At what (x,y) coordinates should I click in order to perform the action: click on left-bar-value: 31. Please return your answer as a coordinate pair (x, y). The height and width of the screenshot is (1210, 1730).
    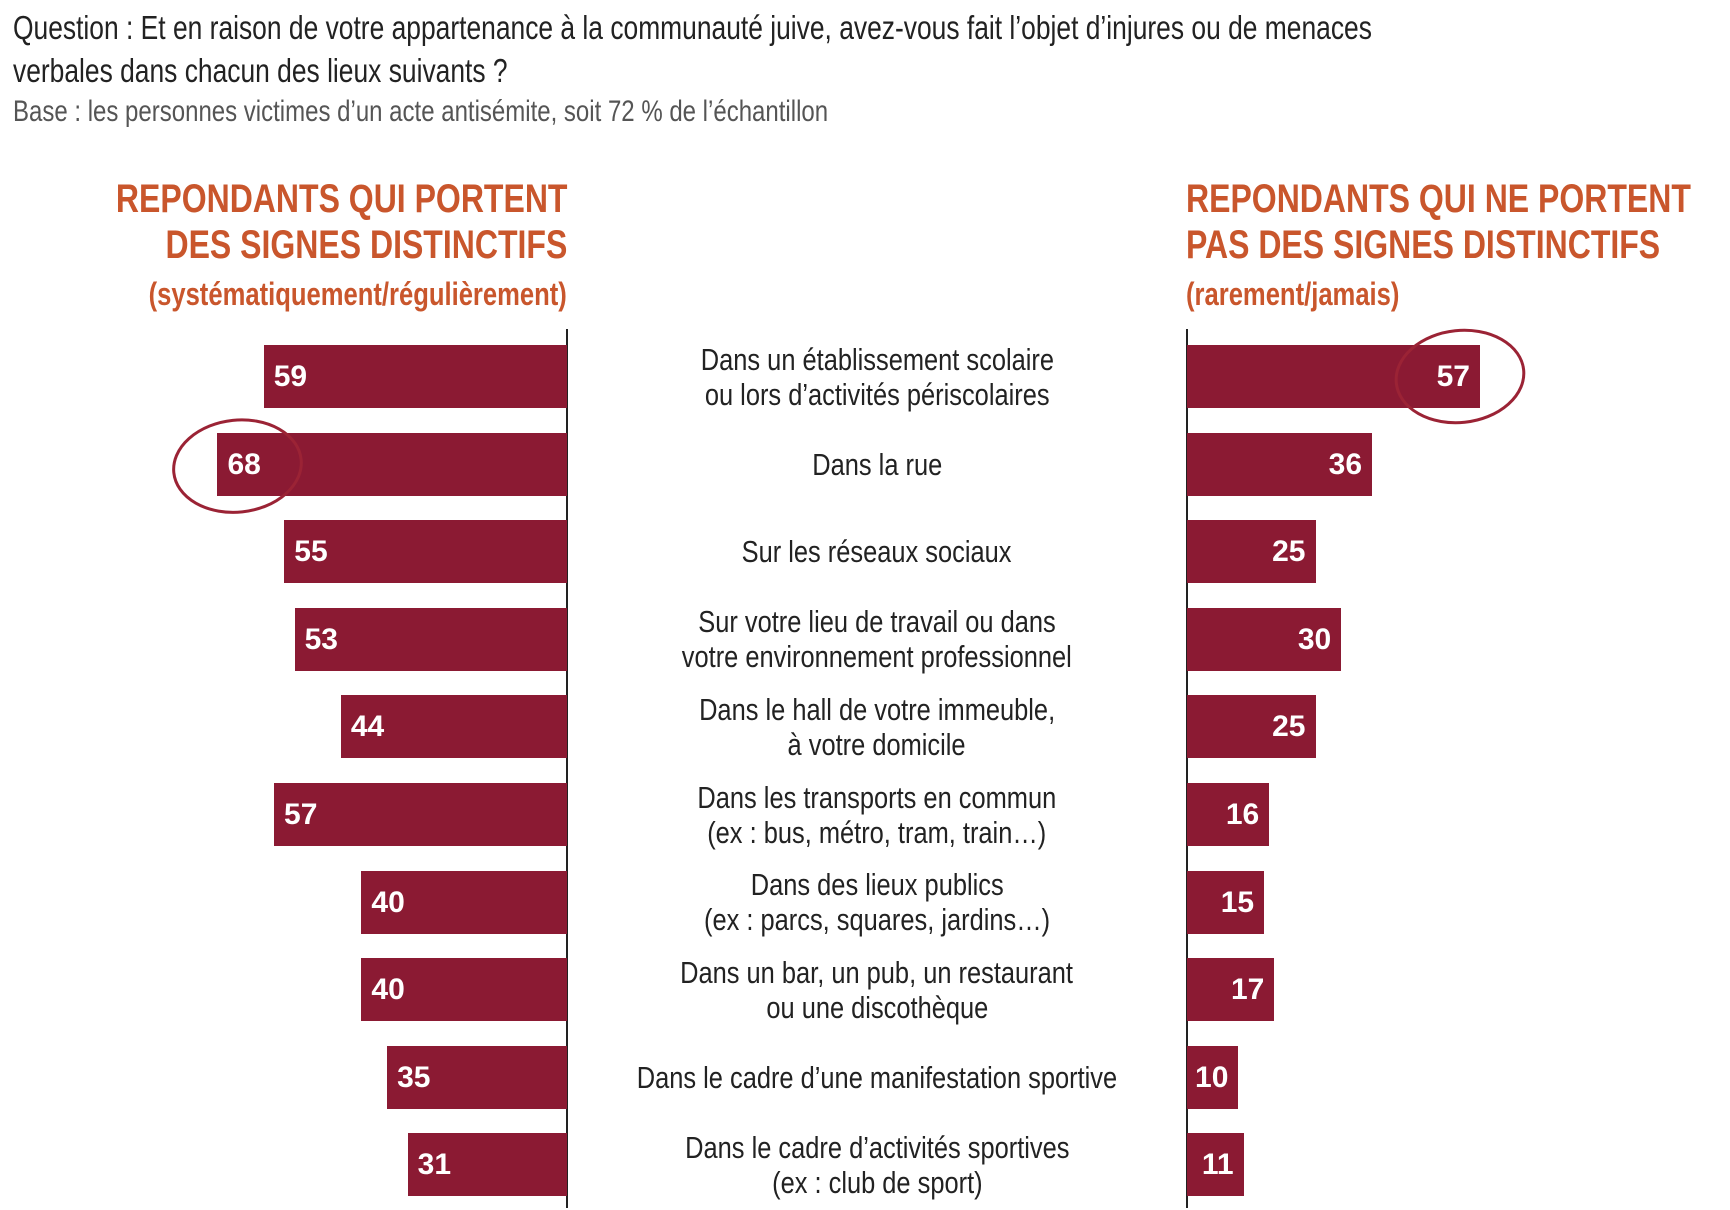
    Looking at the image, I should click on (434, 1165).